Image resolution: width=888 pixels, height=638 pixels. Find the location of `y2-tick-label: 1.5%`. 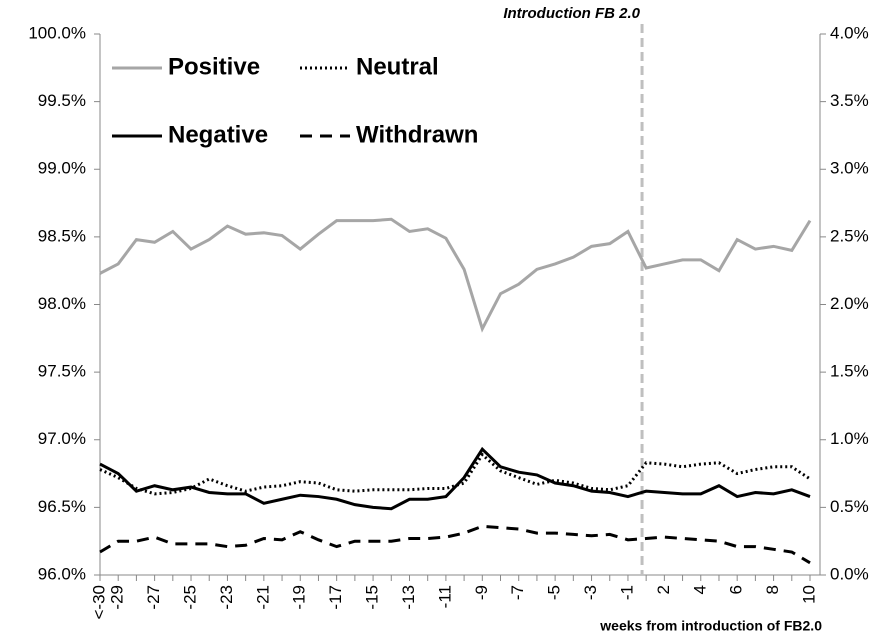

y2-tick-label: 1.5% is located at coordinates (849, 371).